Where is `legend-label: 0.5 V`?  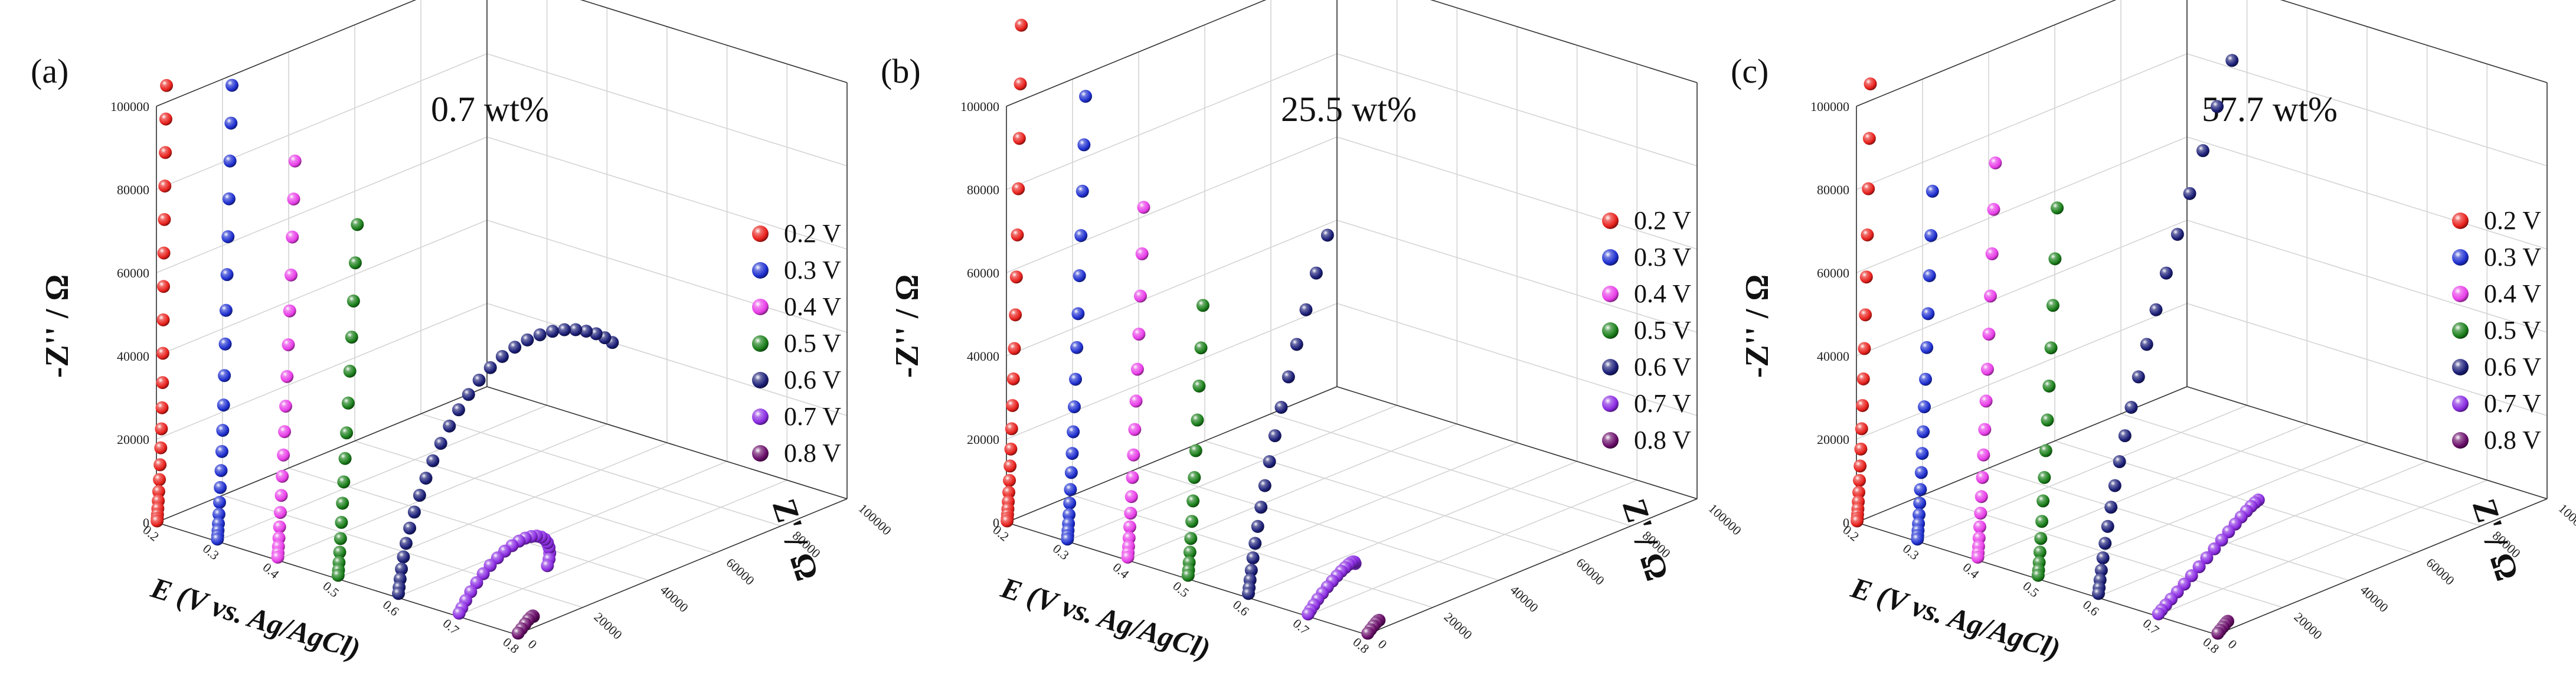
legend-label: 0.5 V is located at coordinates (1662, 330).